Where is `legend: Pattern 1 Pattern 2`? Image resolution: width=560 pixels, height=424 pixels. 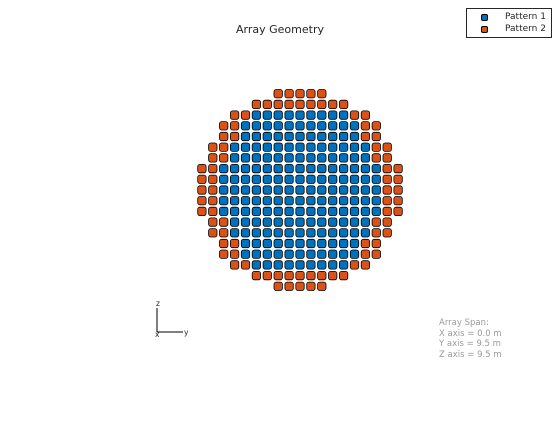
legend: Pattern 1 Pattern 2 is located at coordinates (509, 23).